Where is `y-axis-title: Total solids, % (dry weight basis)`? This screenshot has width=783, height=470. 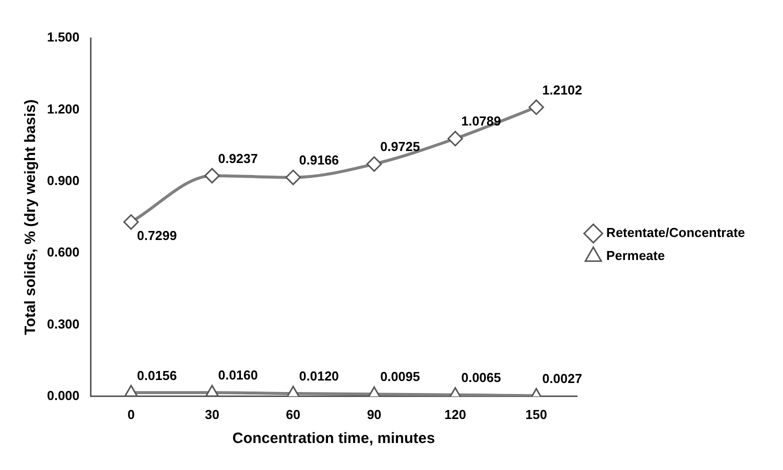 y-axis-title: Total solids, % (dry weight basis) is located at coordinates (31, 217).